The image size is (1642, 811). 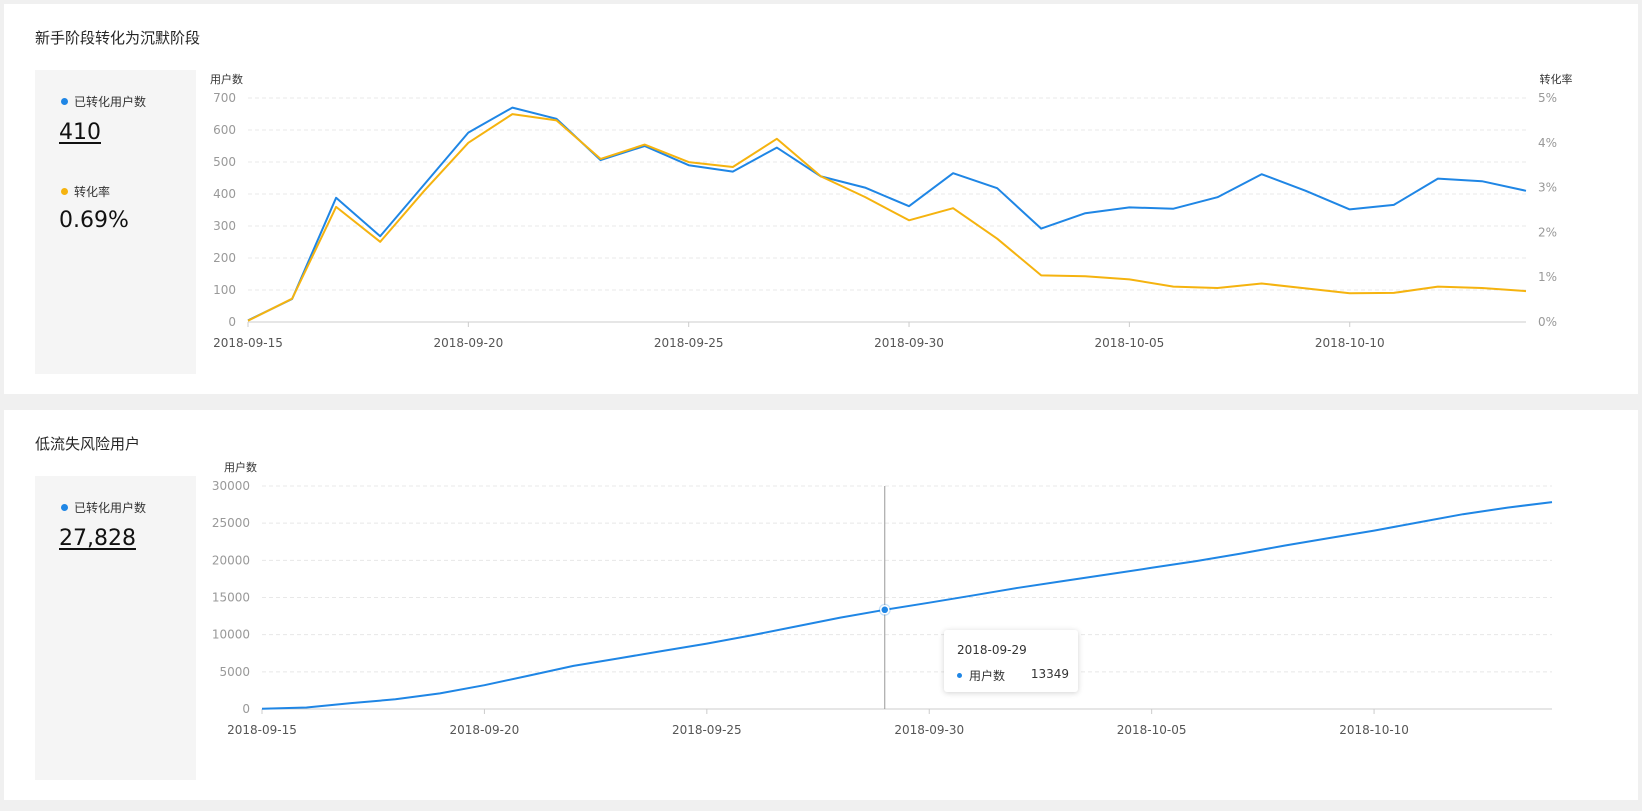 I want to click on y-tick-label: 400, so click(x=224, y=194).